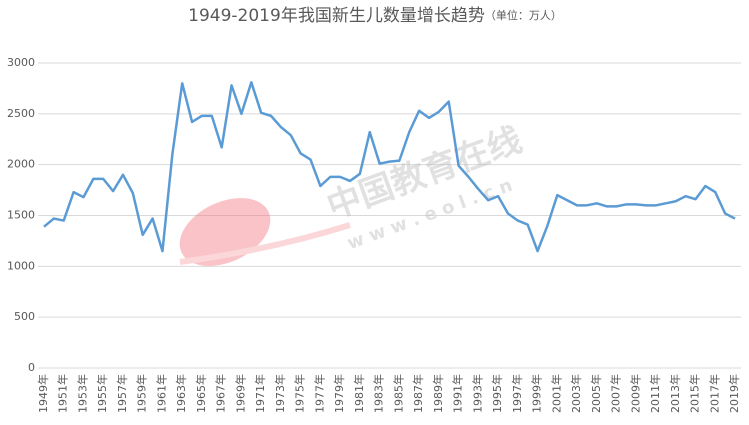  I want to click on y-tick-label: 2500, so click(21, 113).